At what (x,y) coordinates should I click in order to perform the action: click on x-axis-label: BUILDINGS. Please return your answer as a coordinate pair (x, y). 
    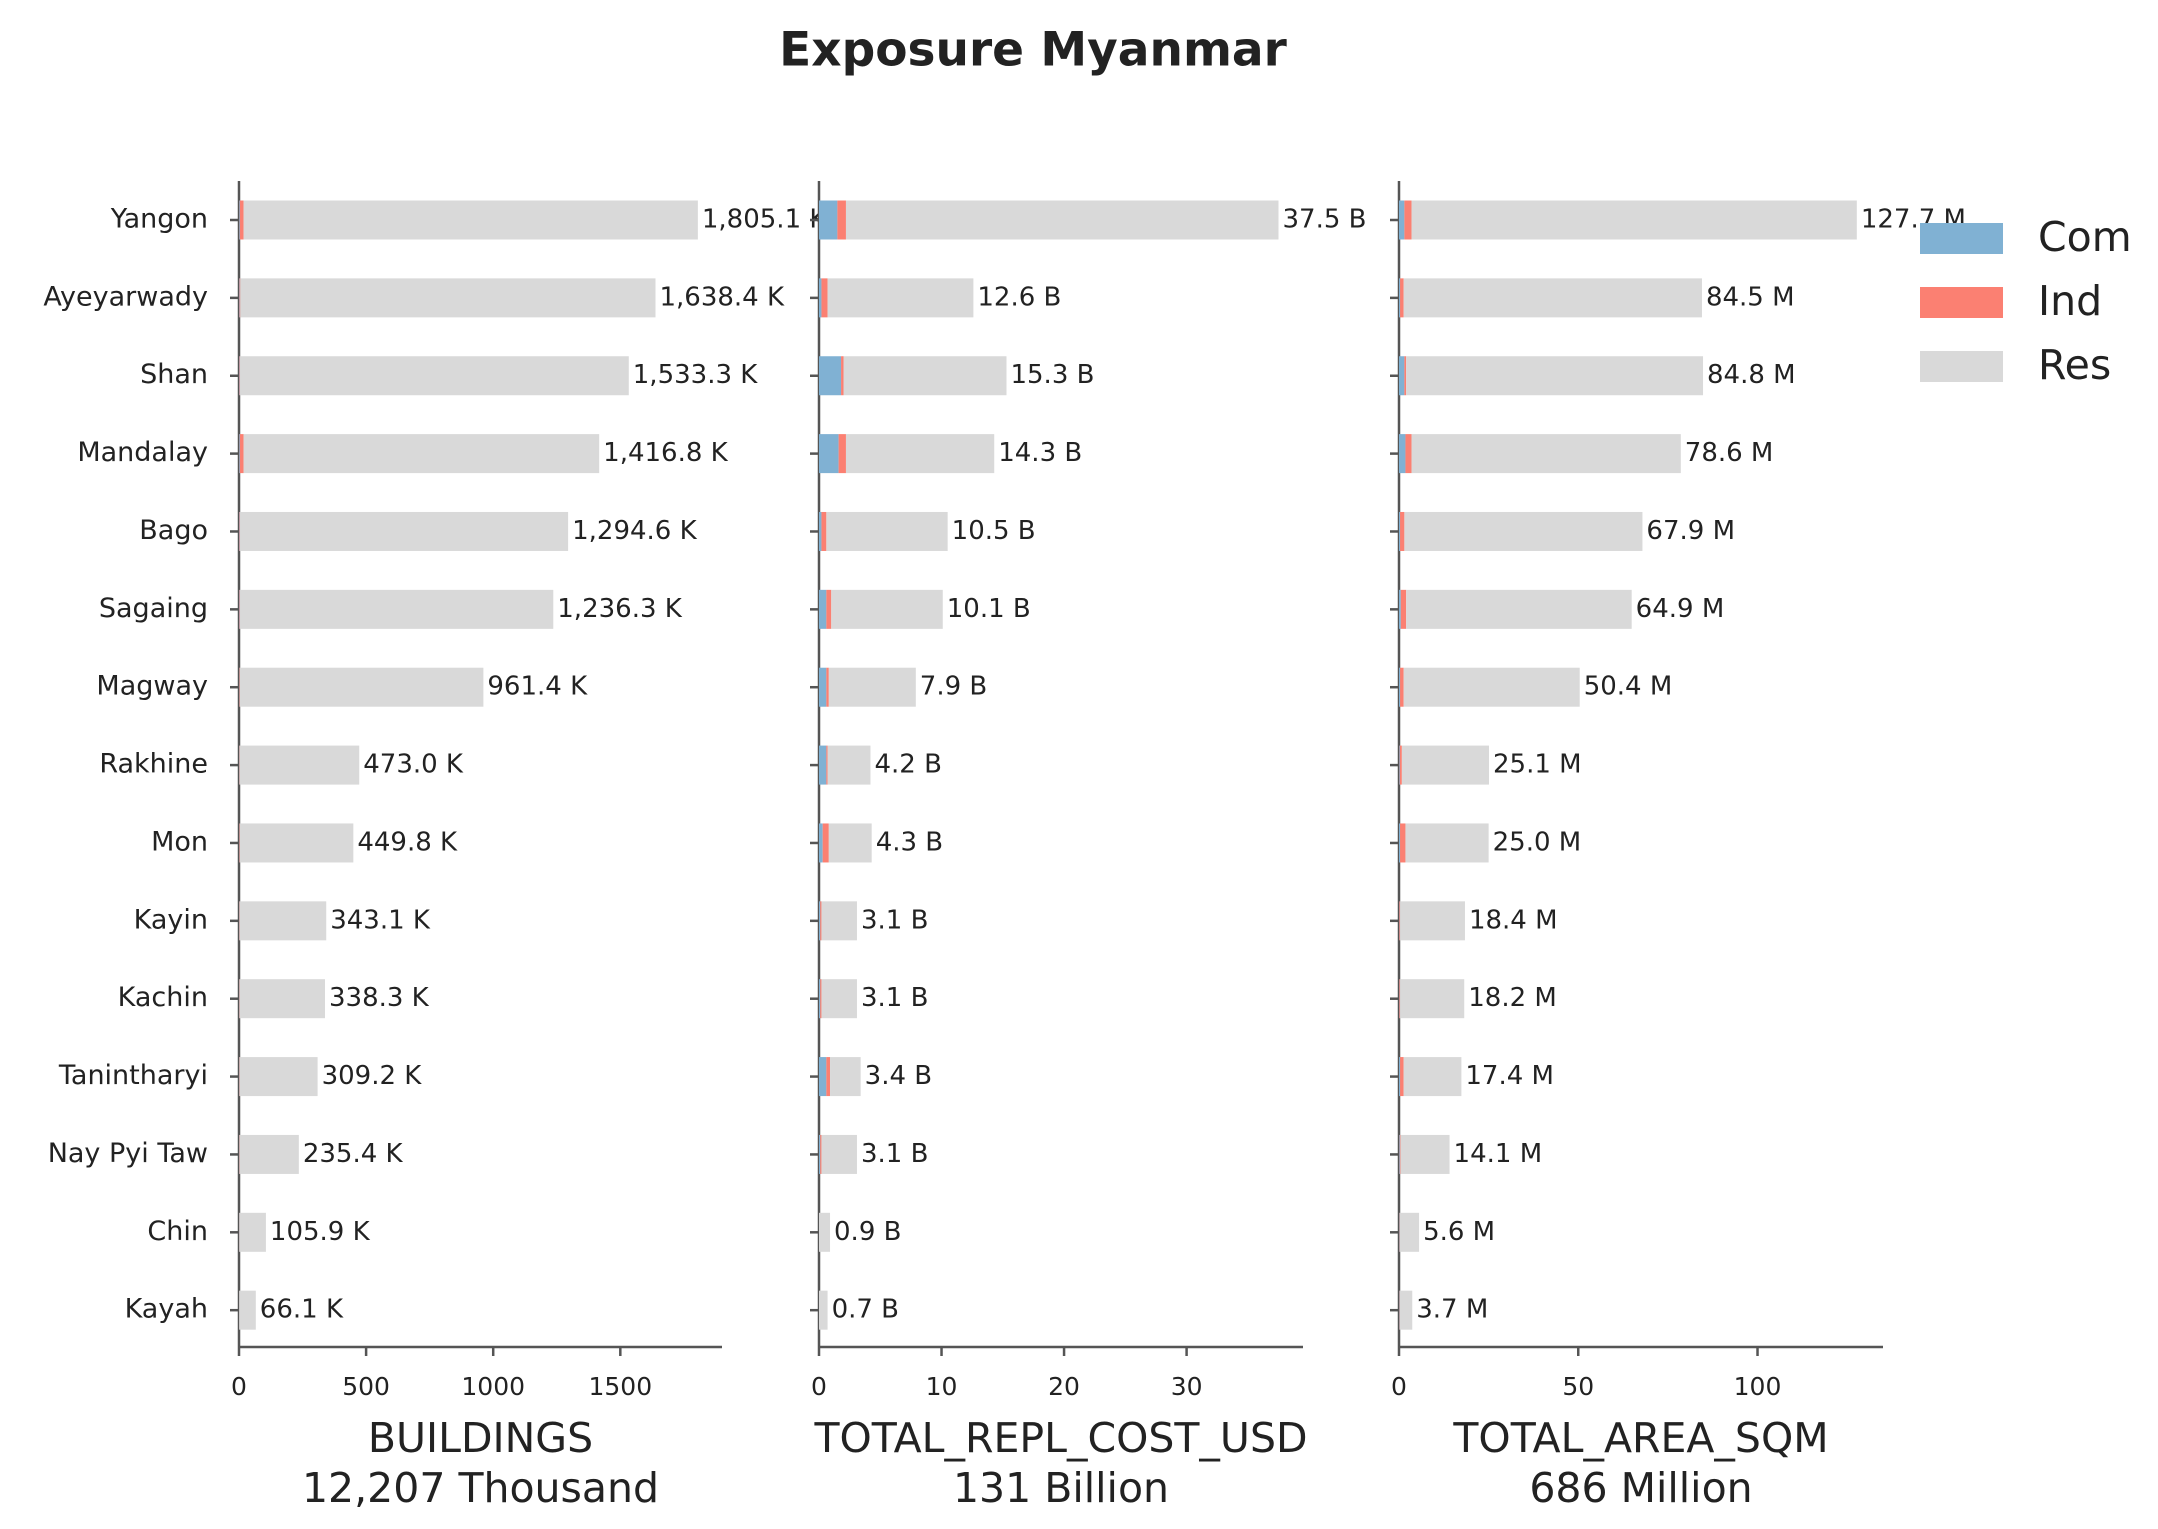
    Looking at the image, I should click on (480, 1438).